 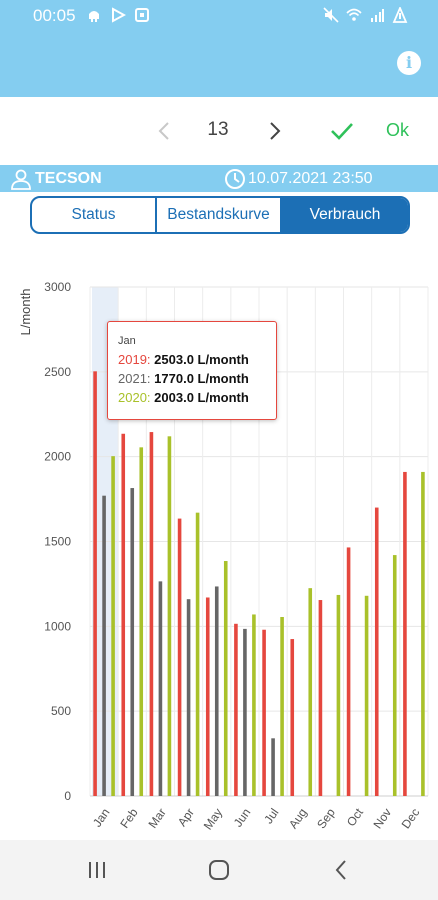 What do you see at coordinates (164, 131) in the screenshot?
I see `chevron-left-icon` at bounding box center [164, 131].